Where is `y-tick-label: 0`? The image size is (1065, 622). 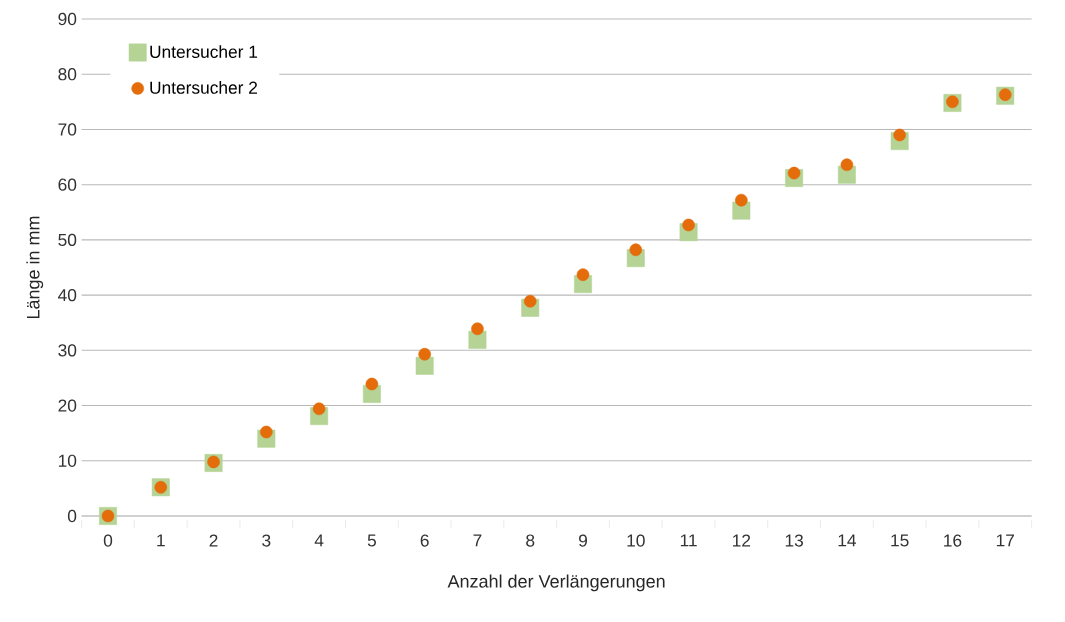
y-tick-label: 0 is located at coordinates (72, 516).